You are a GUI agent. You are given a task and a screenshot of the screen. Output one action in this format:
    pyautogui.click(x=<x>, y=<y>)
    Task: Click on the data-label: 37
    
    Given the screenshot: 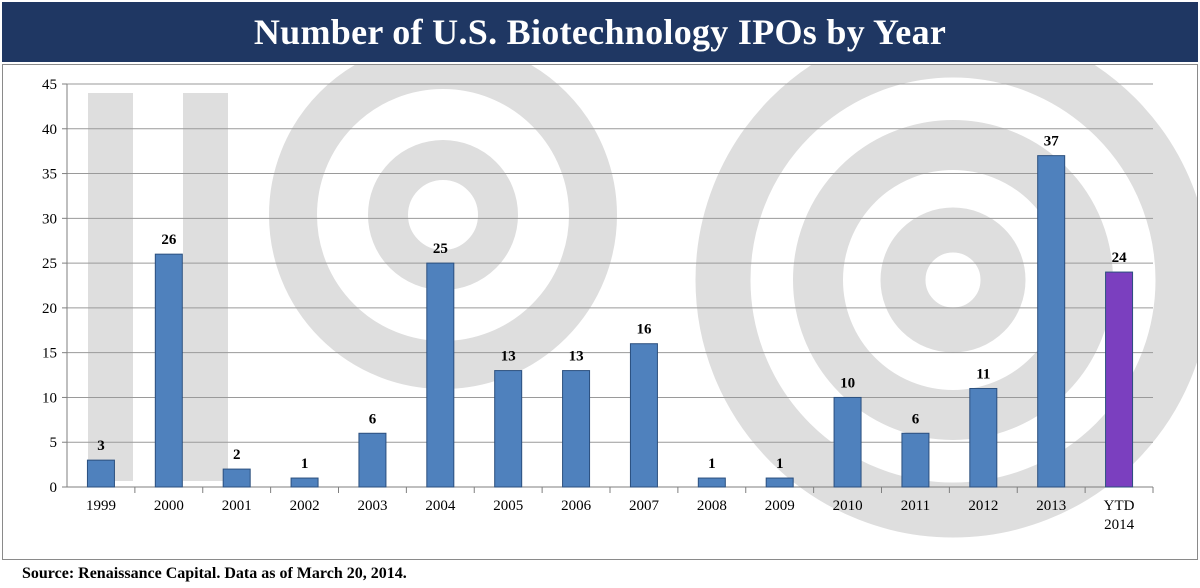 What is the action you would take?
    pyautogui.click(x=1052, y=142)
    